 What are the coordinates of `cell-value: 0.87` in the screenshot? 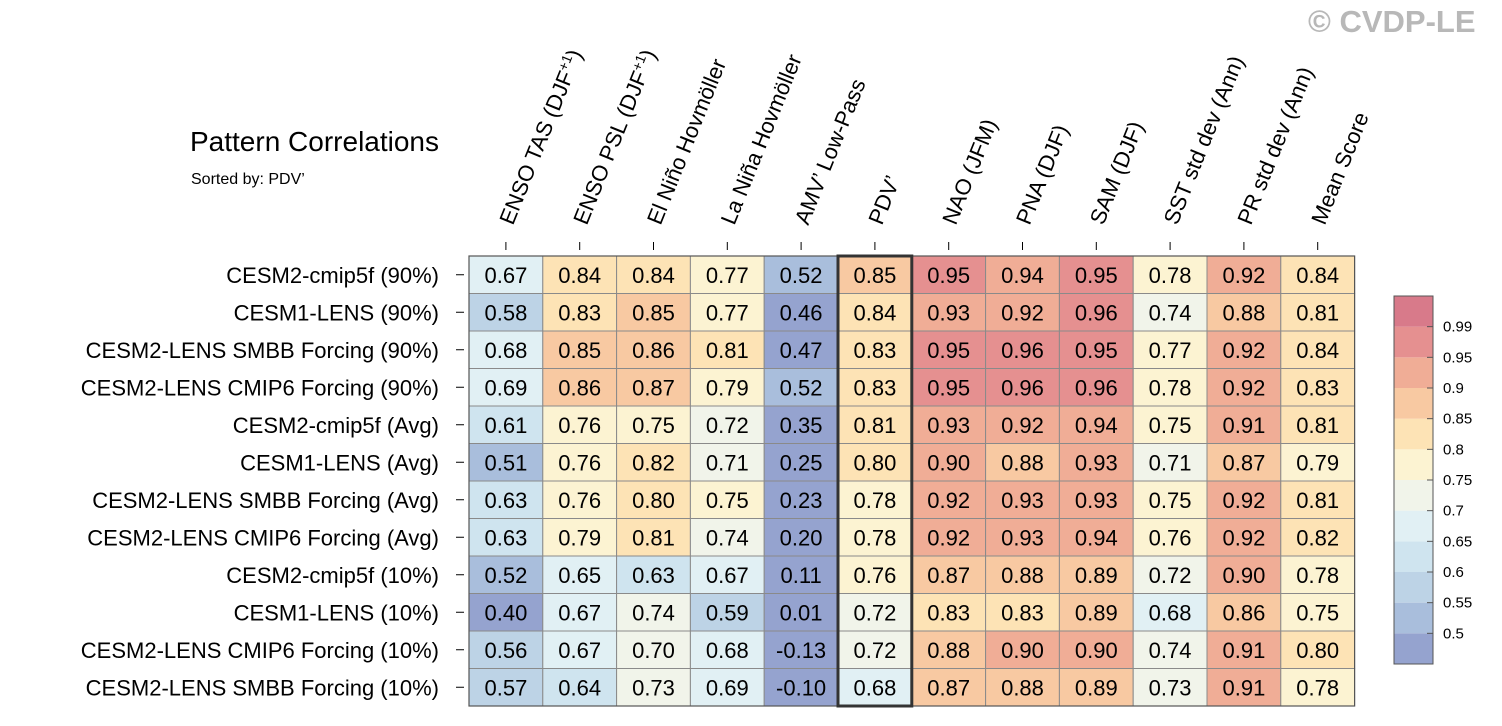 It's located at (653, 387).